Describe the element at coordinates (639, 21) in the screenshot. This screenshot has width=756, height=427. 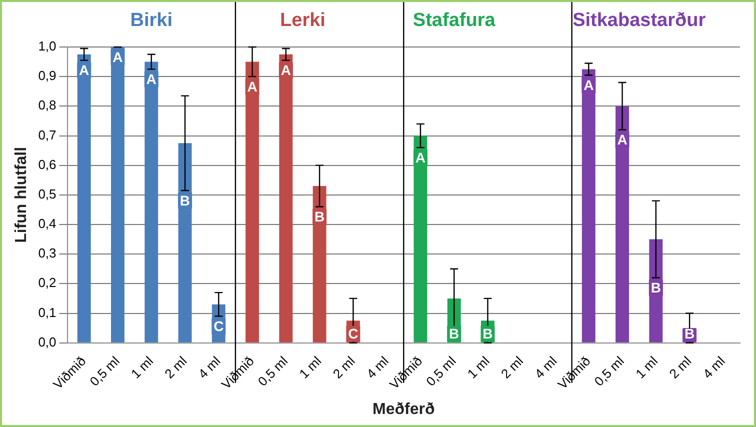
I see `text: Sitkabastarður` at that location.